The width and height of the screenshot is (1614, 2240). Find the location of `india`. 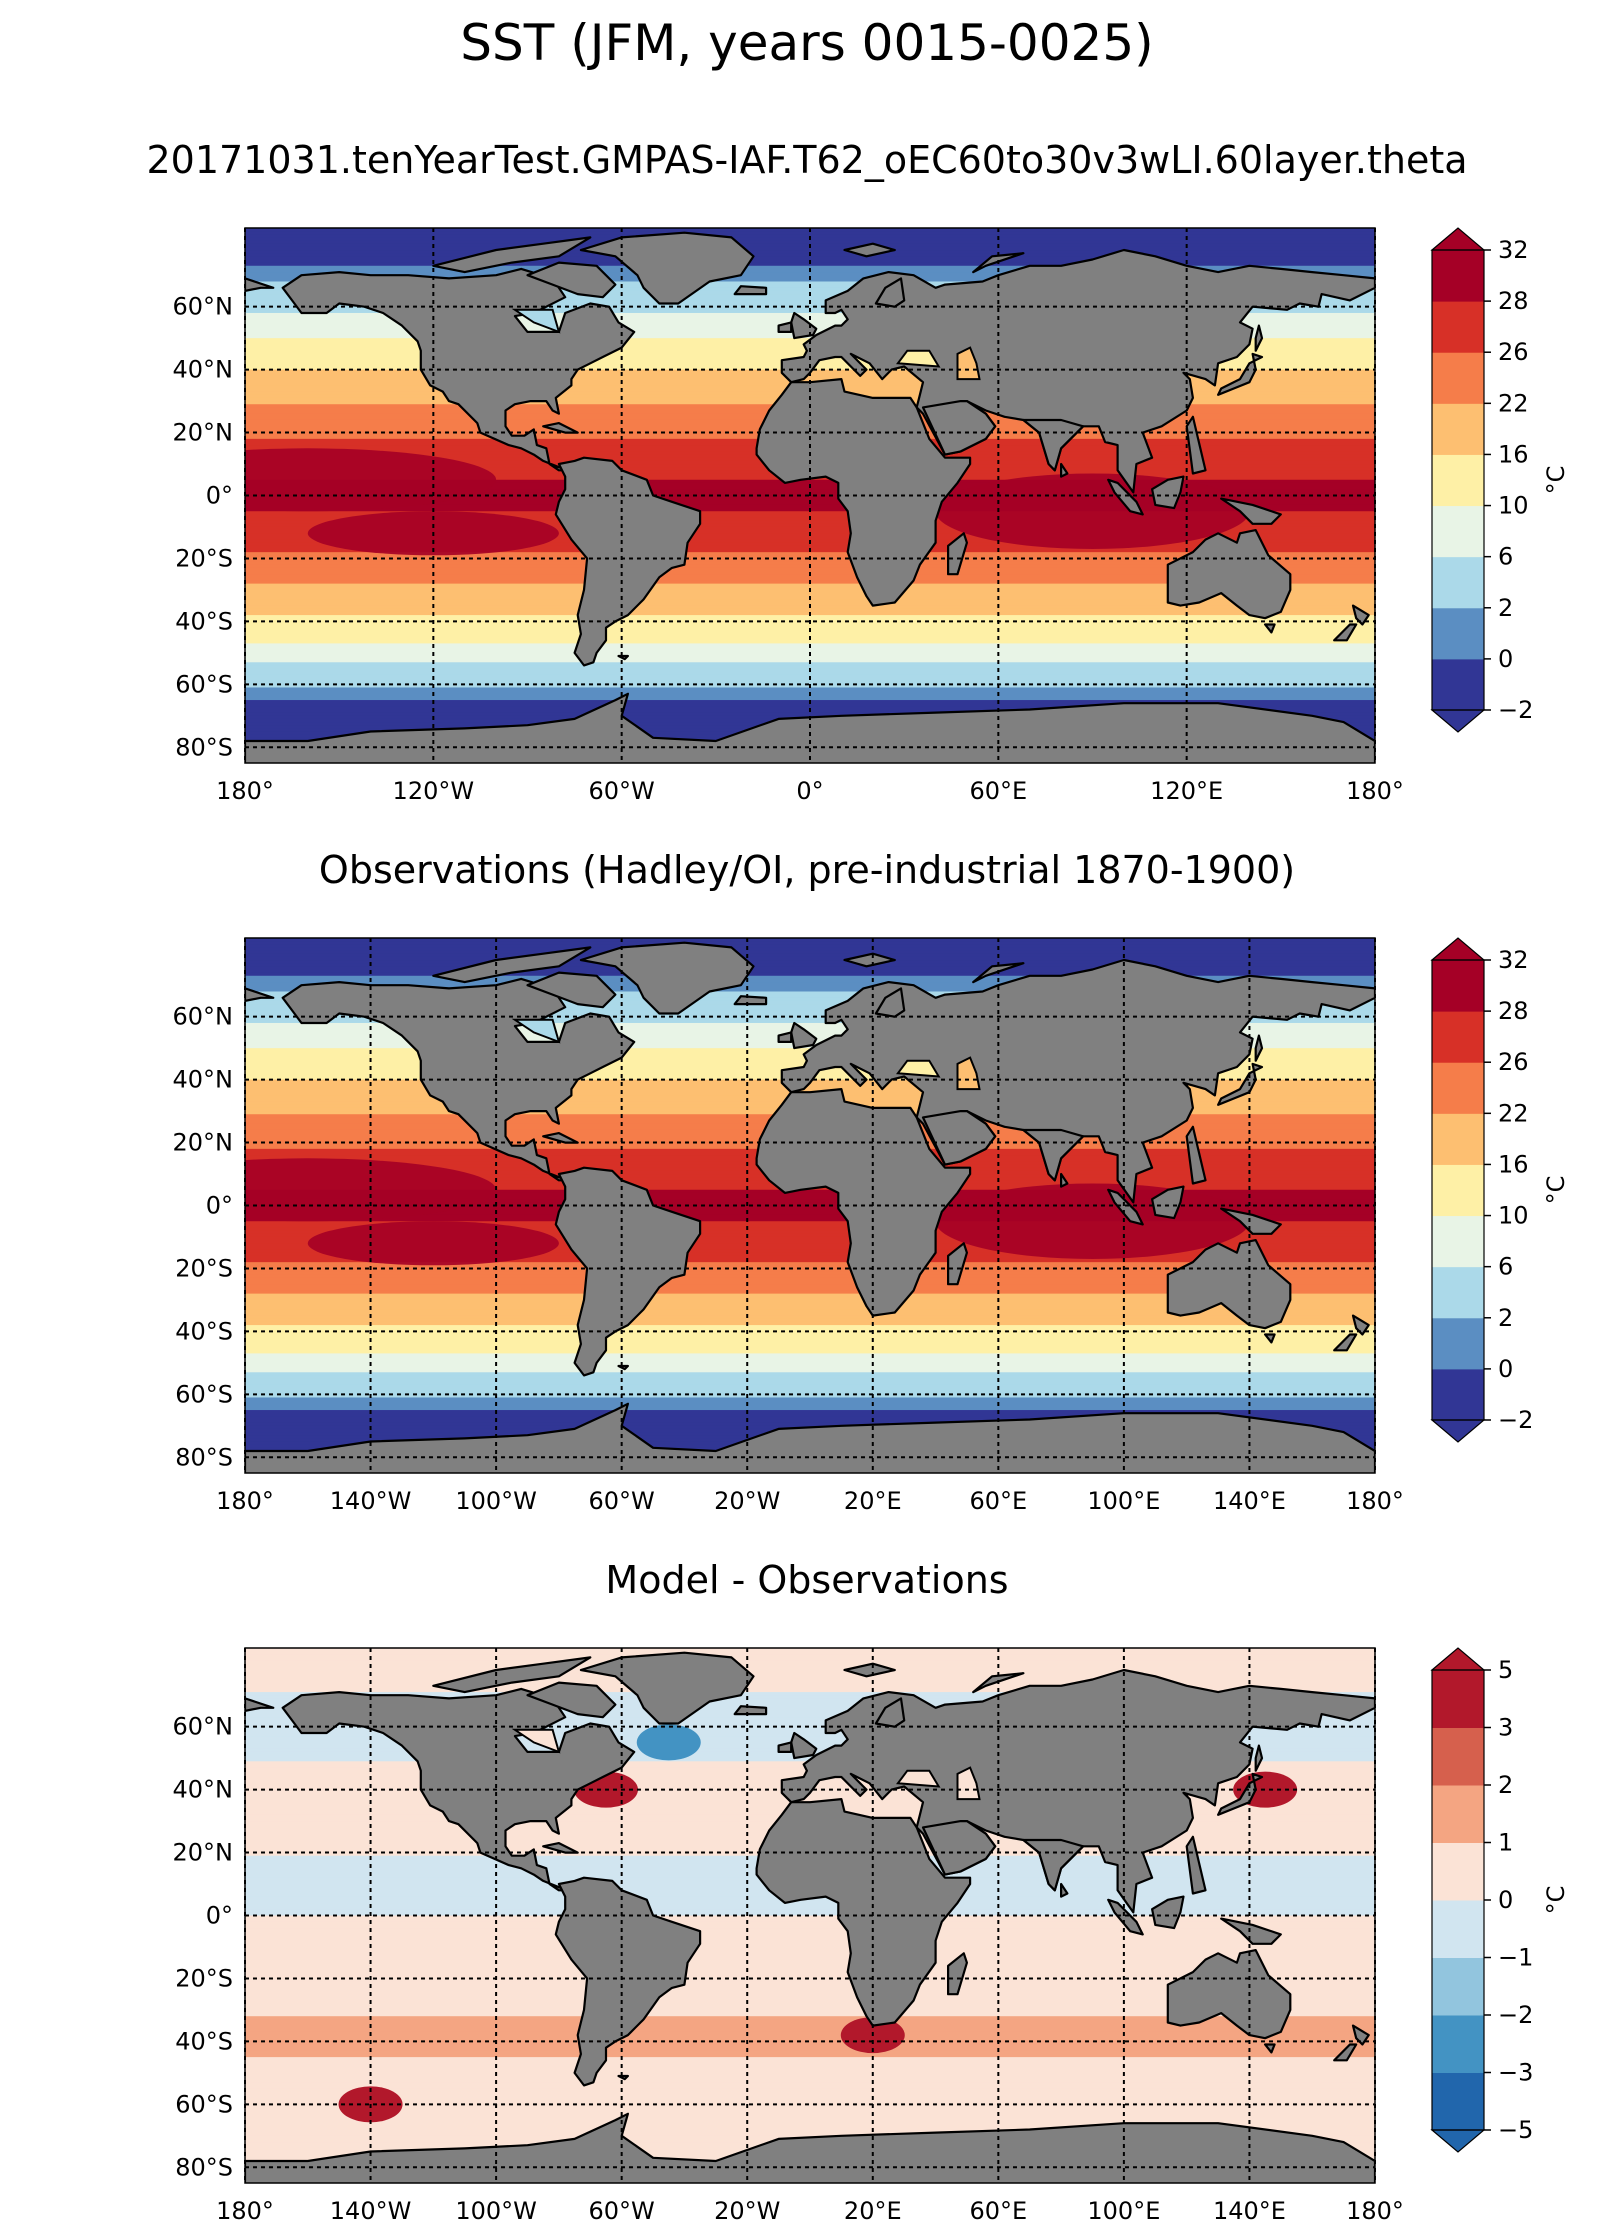

india is located at coordinates (1053, 1155).